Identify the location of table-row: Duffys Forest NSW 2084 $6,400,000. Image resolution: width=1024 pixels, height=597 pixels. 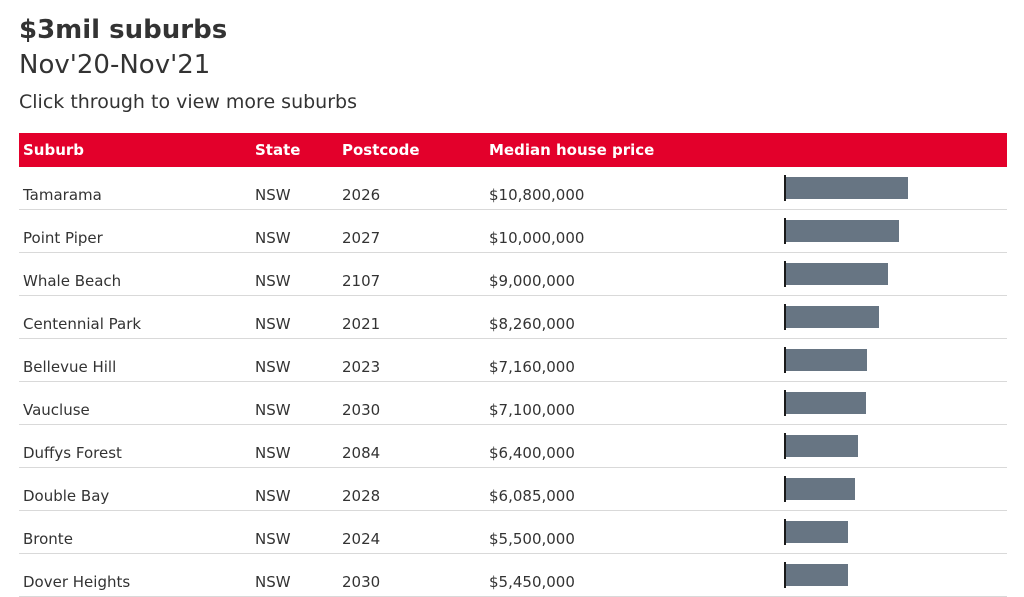
(513, 446).